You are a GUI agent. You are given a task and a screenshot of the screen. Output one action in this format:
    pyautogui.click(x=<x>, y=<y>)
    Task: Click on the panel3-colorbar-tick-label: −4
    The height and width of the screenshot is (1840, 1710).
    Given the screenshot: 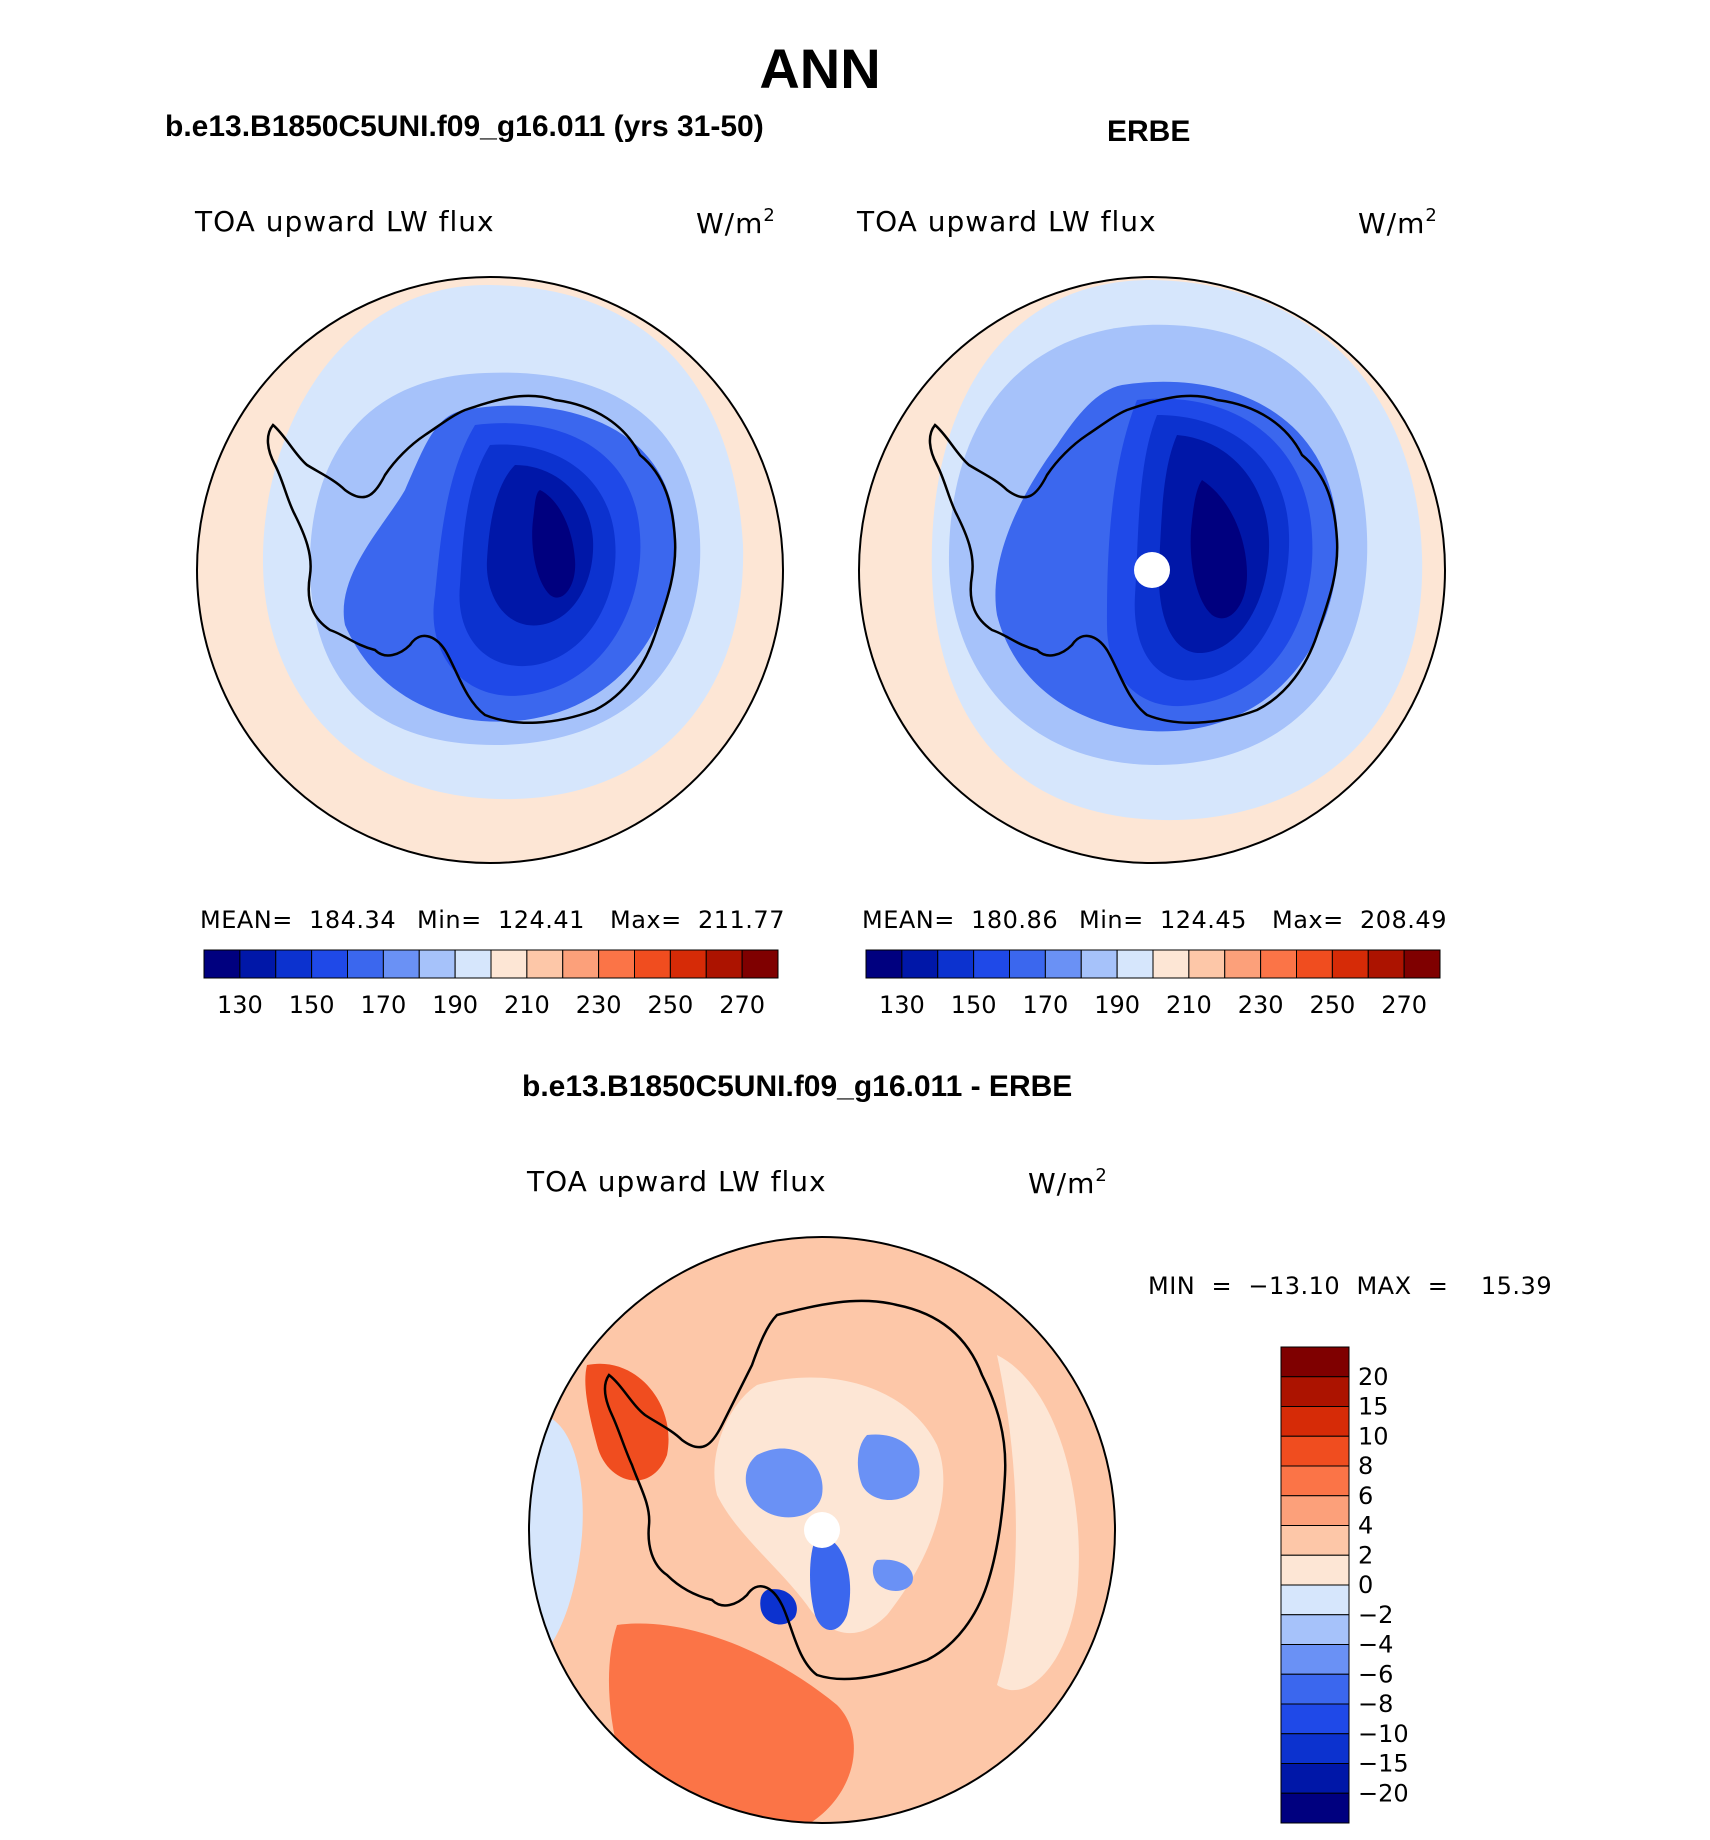 What is the action you would take?
    pyautogui.click(x=1375, y=1645)
    